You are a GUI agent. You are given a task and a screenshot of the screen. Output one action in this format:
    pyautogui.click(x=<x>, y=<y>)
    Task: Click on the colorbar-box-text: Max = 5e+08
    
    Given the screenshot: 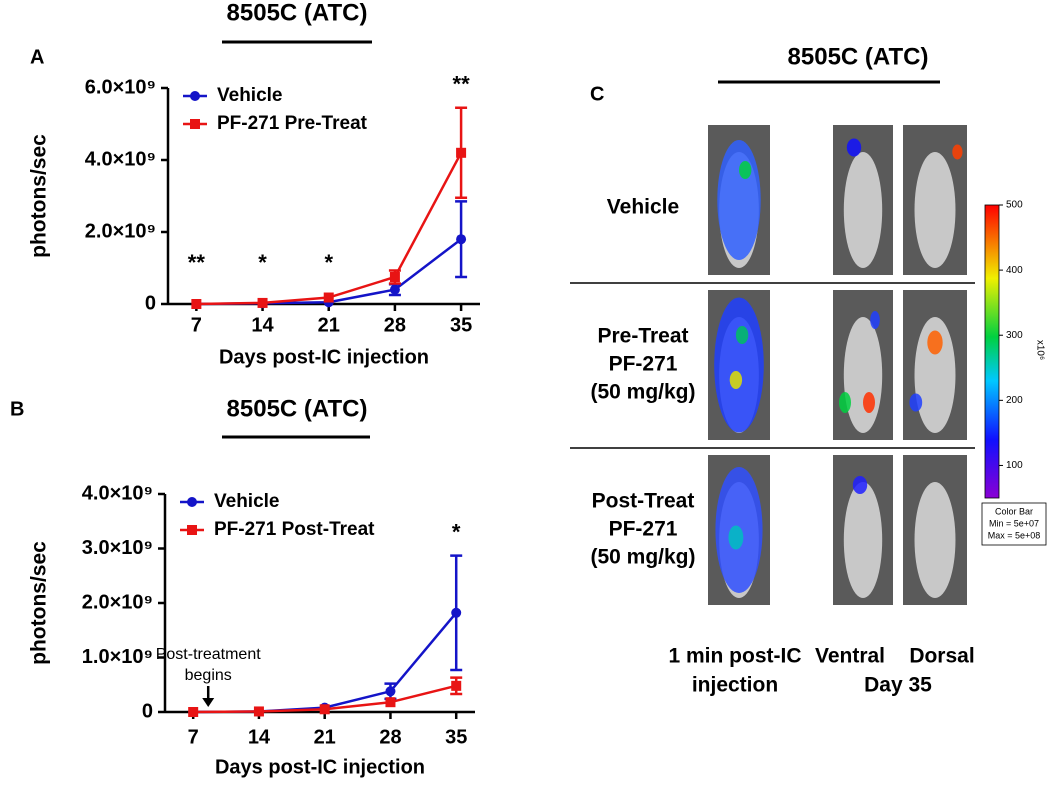 What is the action you would take?
    pyautogui.click(x=1014, y=535)
    